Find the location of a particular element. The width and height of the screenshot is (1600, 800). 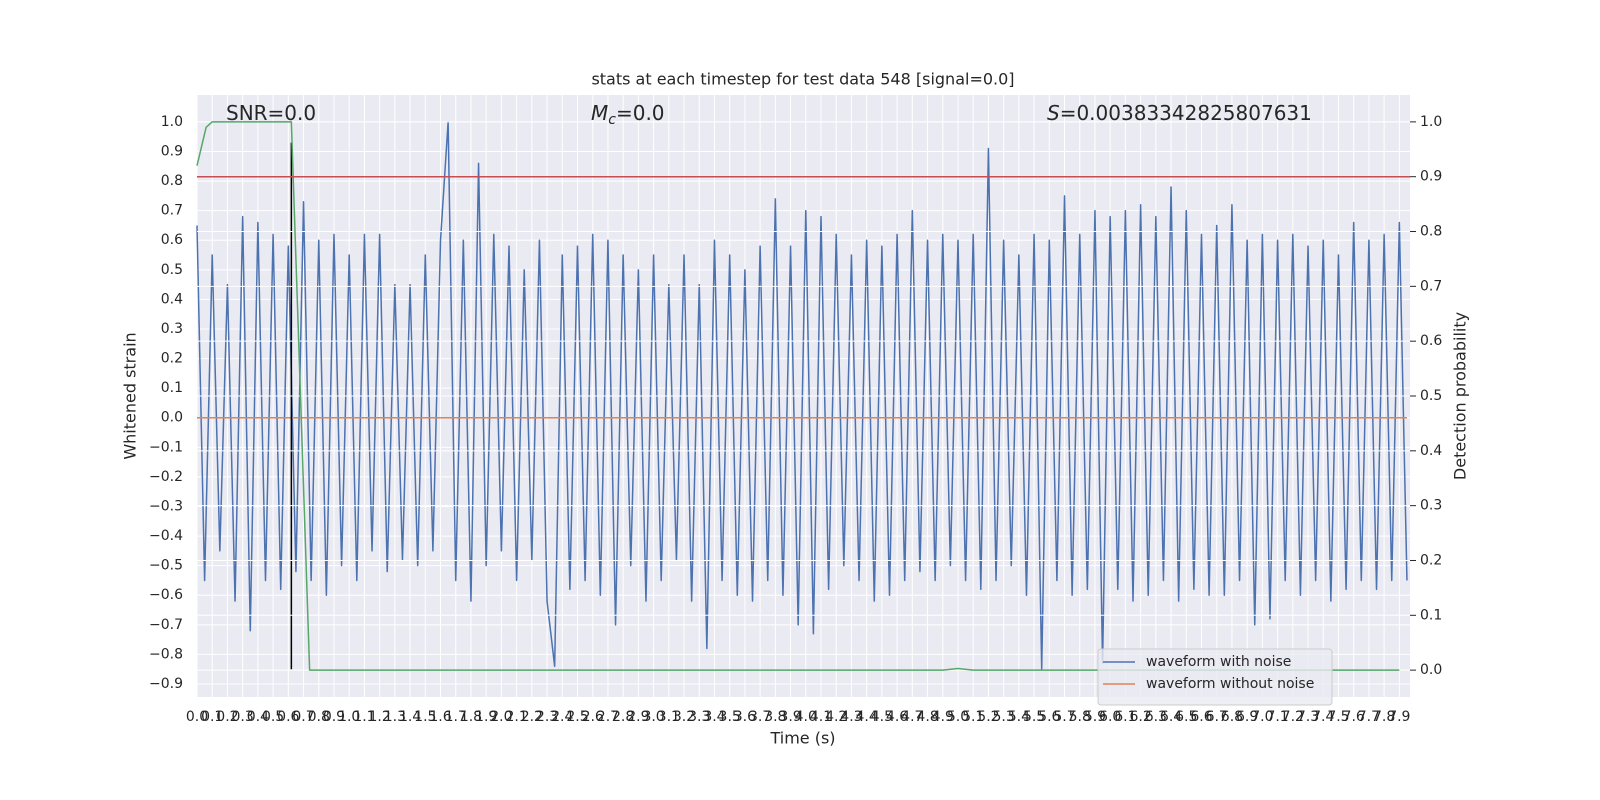

x-tick-label: 2.1 is located at coordinates (516, 717).